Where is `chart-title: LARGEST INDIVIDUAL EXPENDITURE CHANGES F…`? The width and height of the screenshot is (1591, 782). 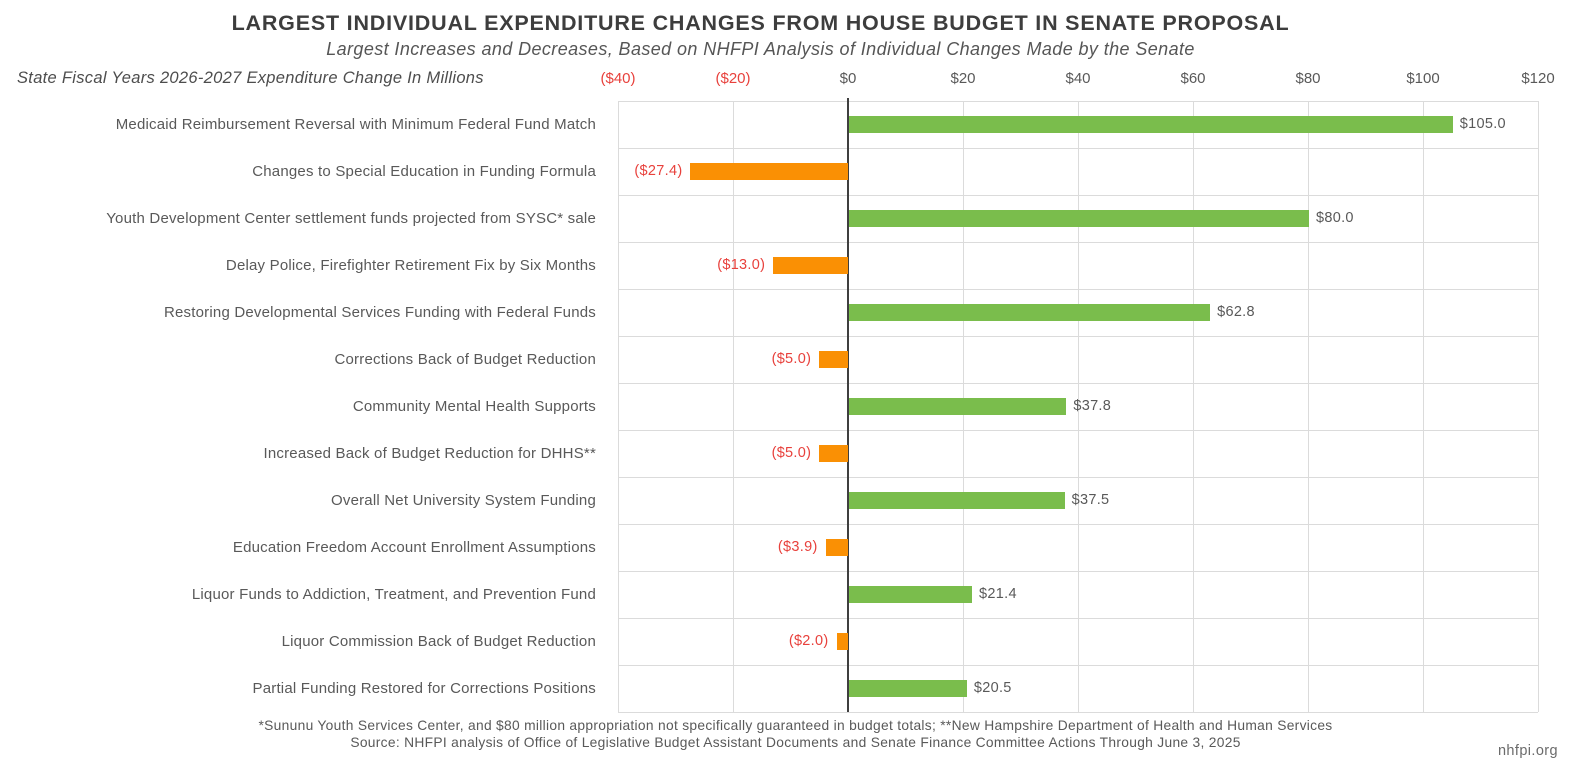
chart-title: LARGEST INDIVIDUAL EXPENDITURE CHANGES F… is located at coordinates (760, 23).